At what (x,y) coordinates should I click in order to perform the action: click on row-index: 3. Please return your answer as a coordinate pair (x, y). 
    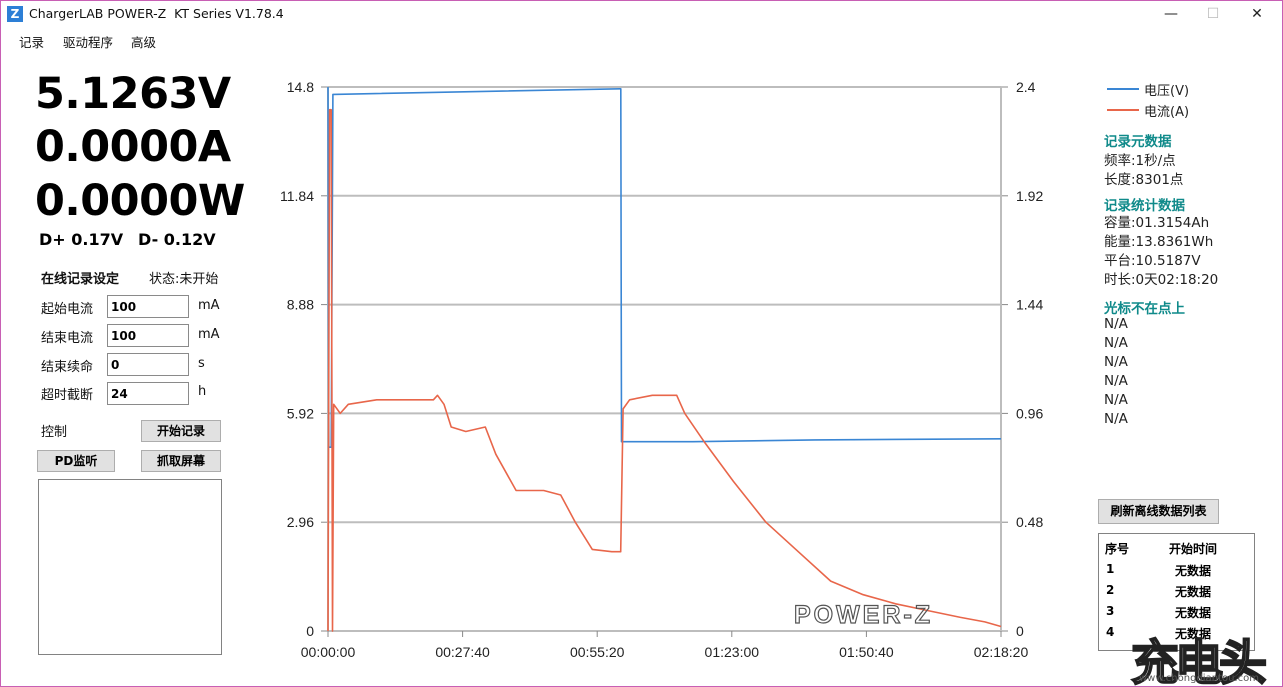
    Looking at the image, I should click on (1110, 611).